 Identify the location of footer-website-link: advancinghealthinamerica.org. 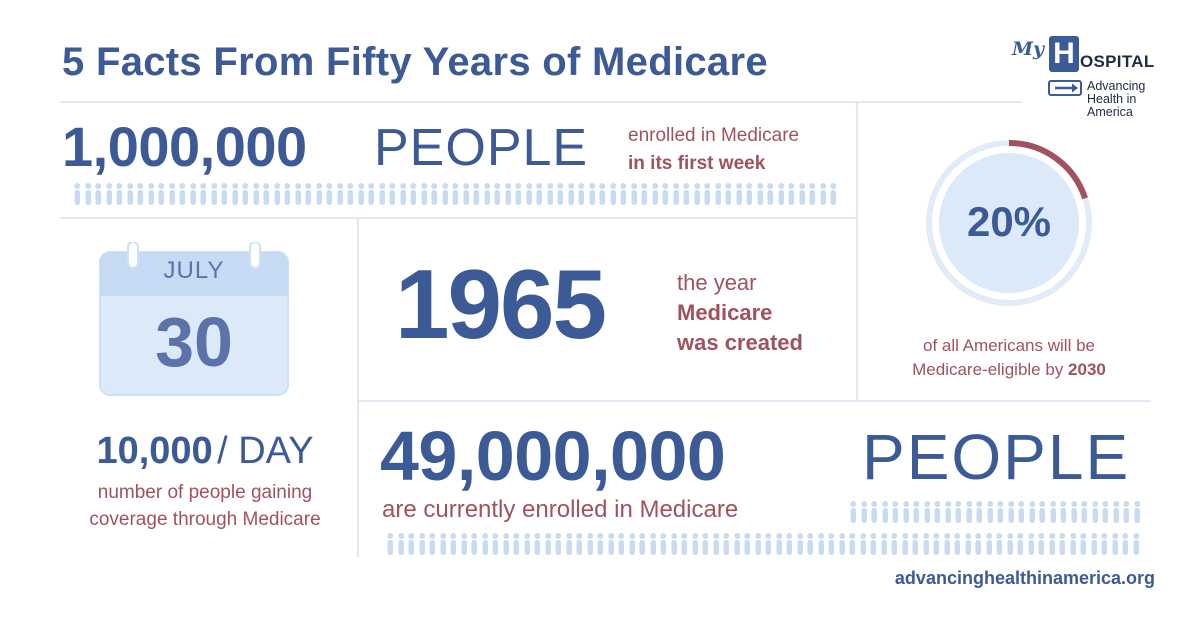
(1024, 578).